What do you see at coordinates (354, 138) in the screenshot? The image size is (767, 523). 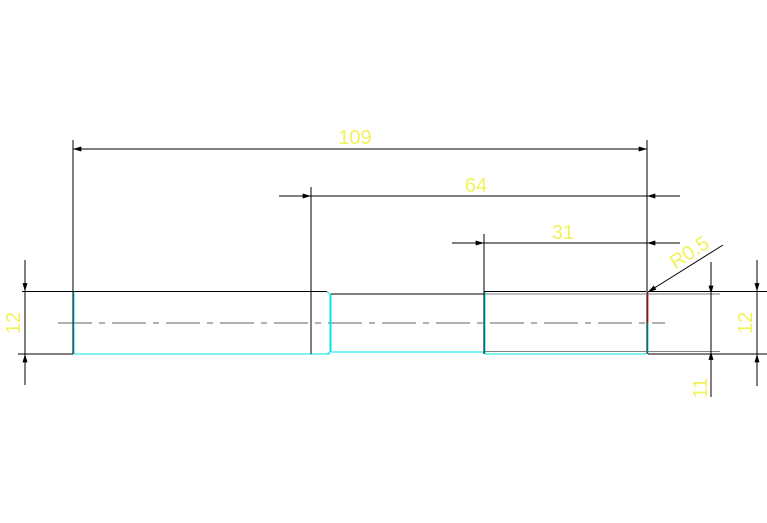 I see `dimension-text-109: 109` at bounding box center [354, 138].